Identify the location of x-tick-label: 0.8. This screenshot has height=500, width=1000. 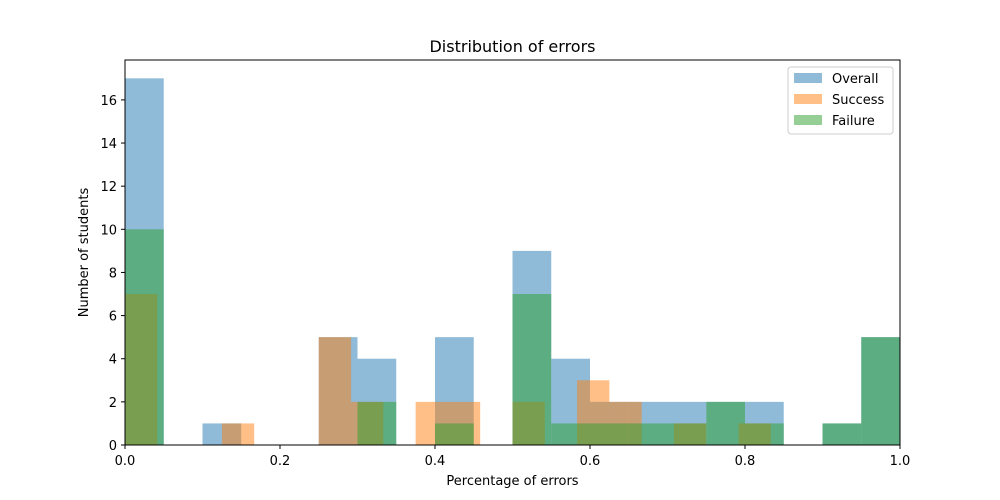
(745, 461).